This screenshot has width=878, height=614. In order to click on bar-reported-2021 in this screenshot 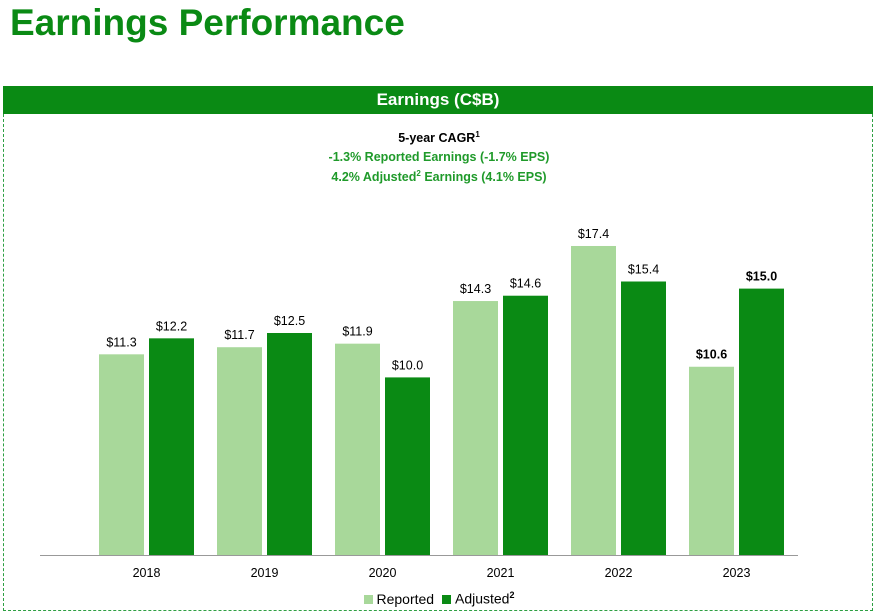, I will do `click(475, 428)`.